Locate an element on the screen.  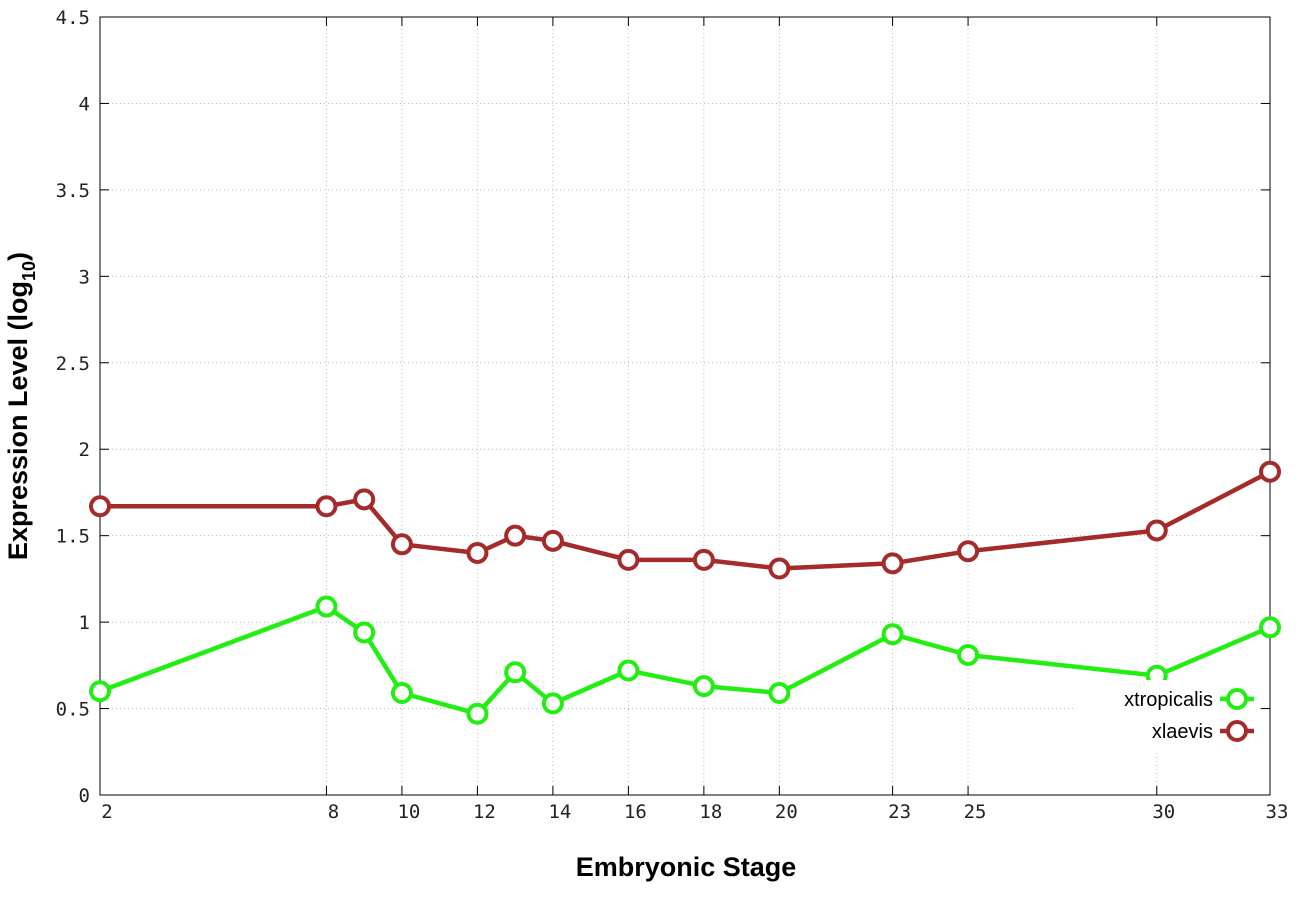
legend-item-xtropicalis: xtropicalis is located at coordinates (1189, 699).